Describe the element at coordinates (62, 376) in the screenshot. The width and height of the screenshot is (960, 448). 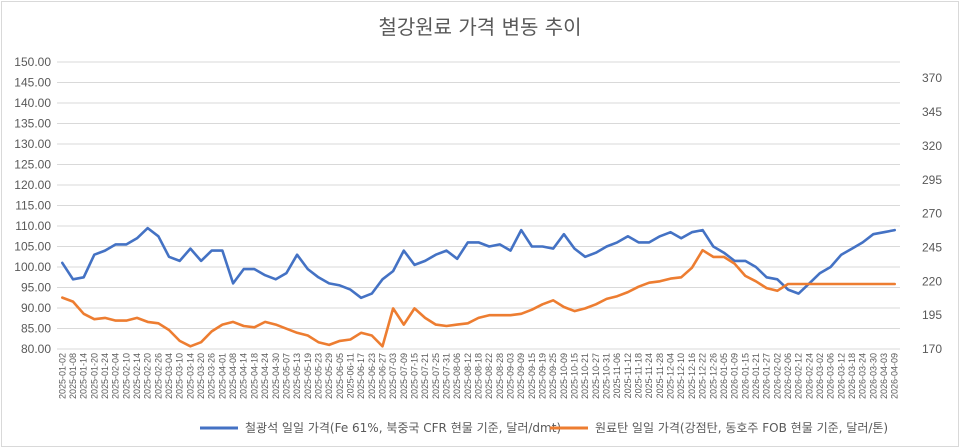
I see `x-axis-tick-label: 2025-01-02` at that location.